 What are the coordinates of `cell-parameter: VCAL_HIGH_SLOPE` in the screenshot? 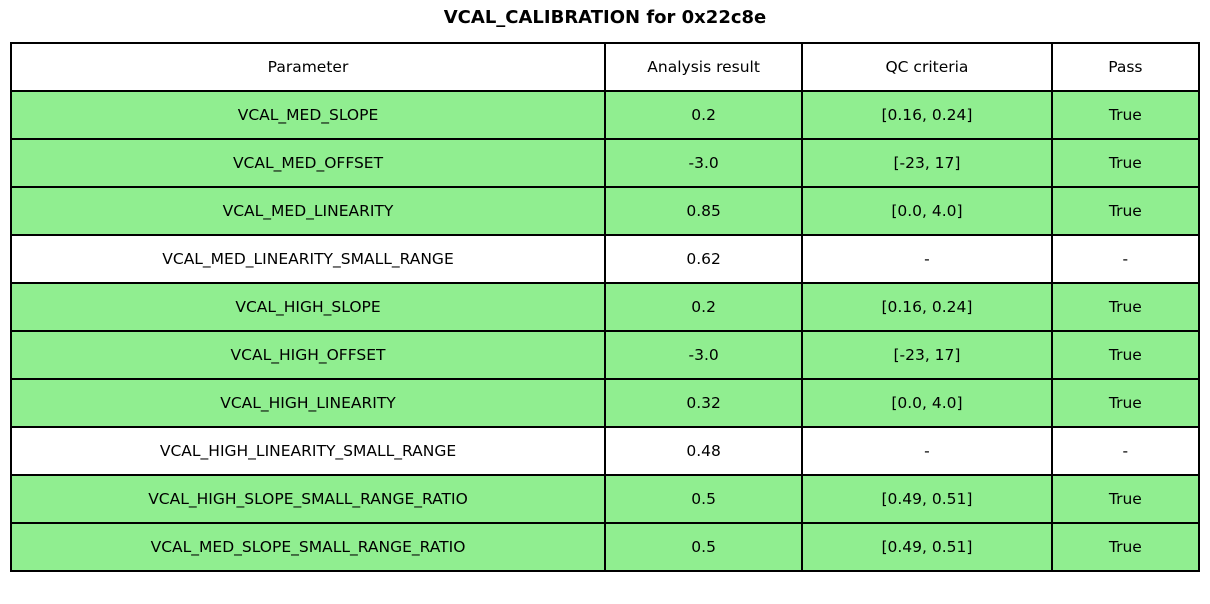 It's located at (308, 307).